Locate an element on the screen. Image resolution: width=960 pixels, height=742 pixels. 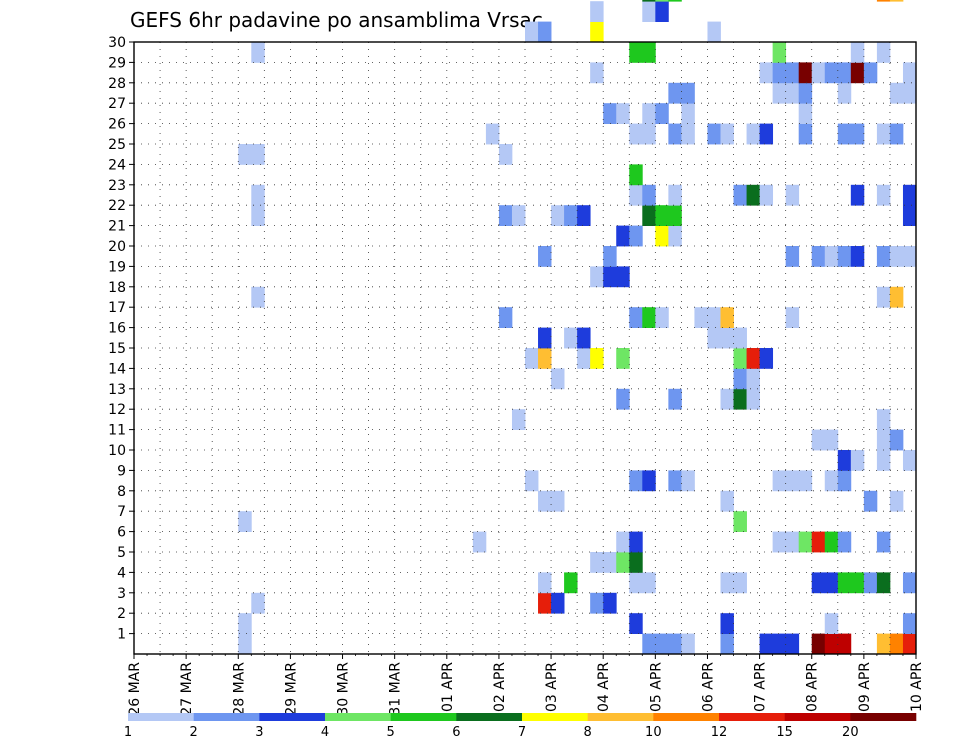
x-tick-label: 02 APR is located at coordinates (500, 687).